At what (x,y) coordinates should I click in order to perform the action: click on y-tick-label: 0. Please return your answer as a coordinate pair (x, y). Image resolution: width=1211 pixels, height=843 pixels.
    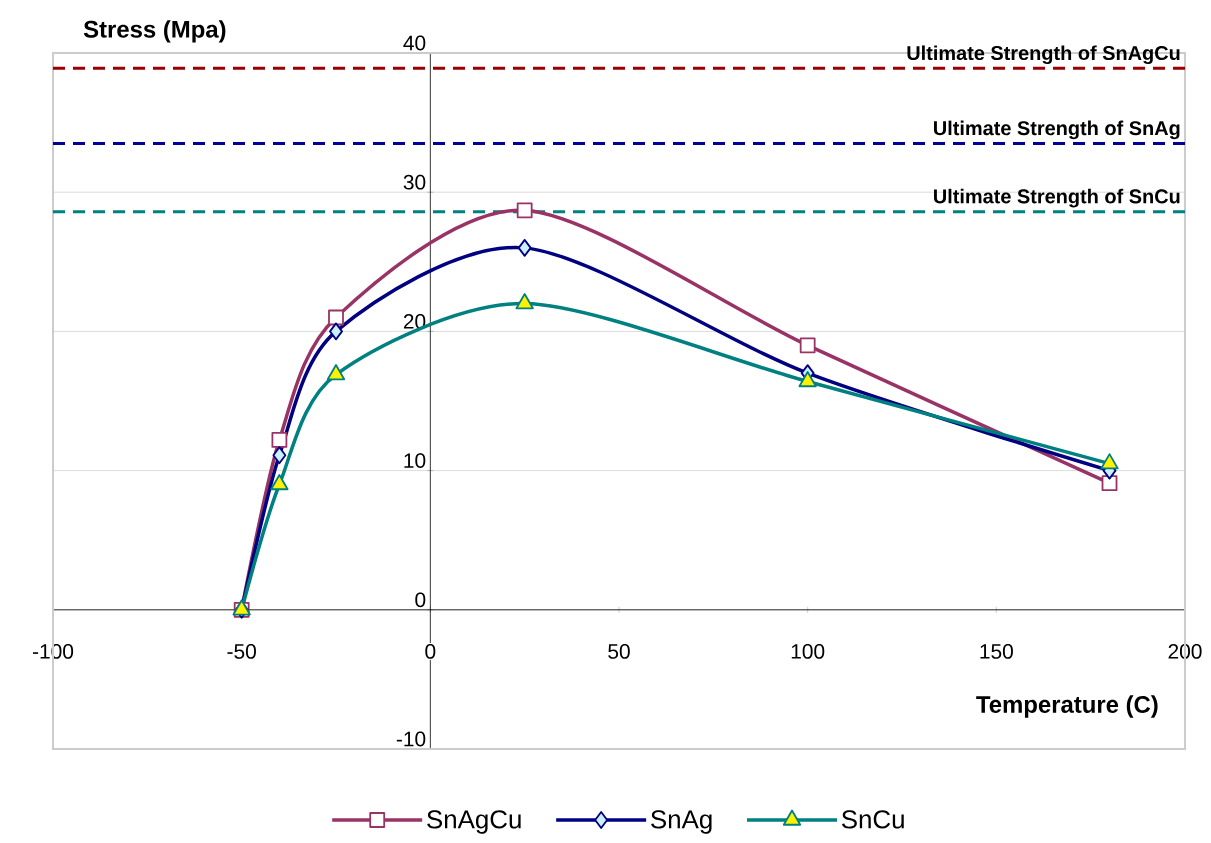
    Looking at the image, I should click on (420, 600).